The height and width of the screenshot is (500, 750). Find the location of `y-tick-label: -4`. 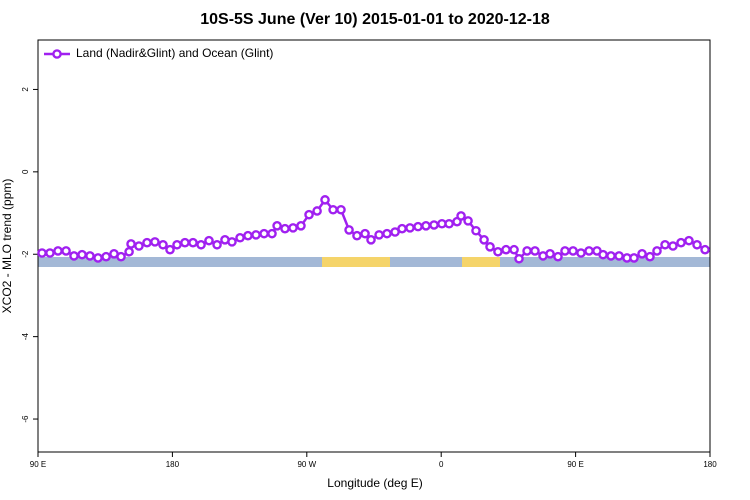

y-tick-label: -4 is located at coordinates (25, 337).